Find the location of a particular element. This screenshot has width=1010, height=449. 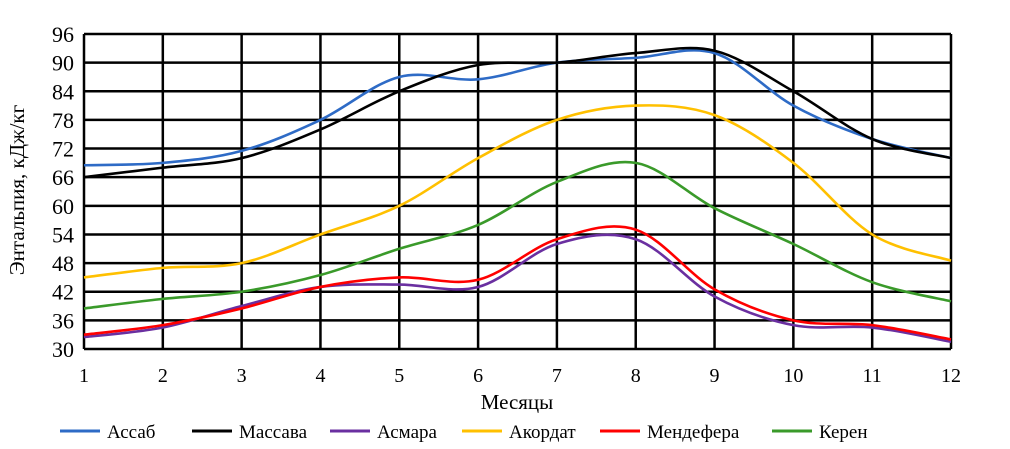

legend-label: Мендефера is located at coordinates (693, 432).